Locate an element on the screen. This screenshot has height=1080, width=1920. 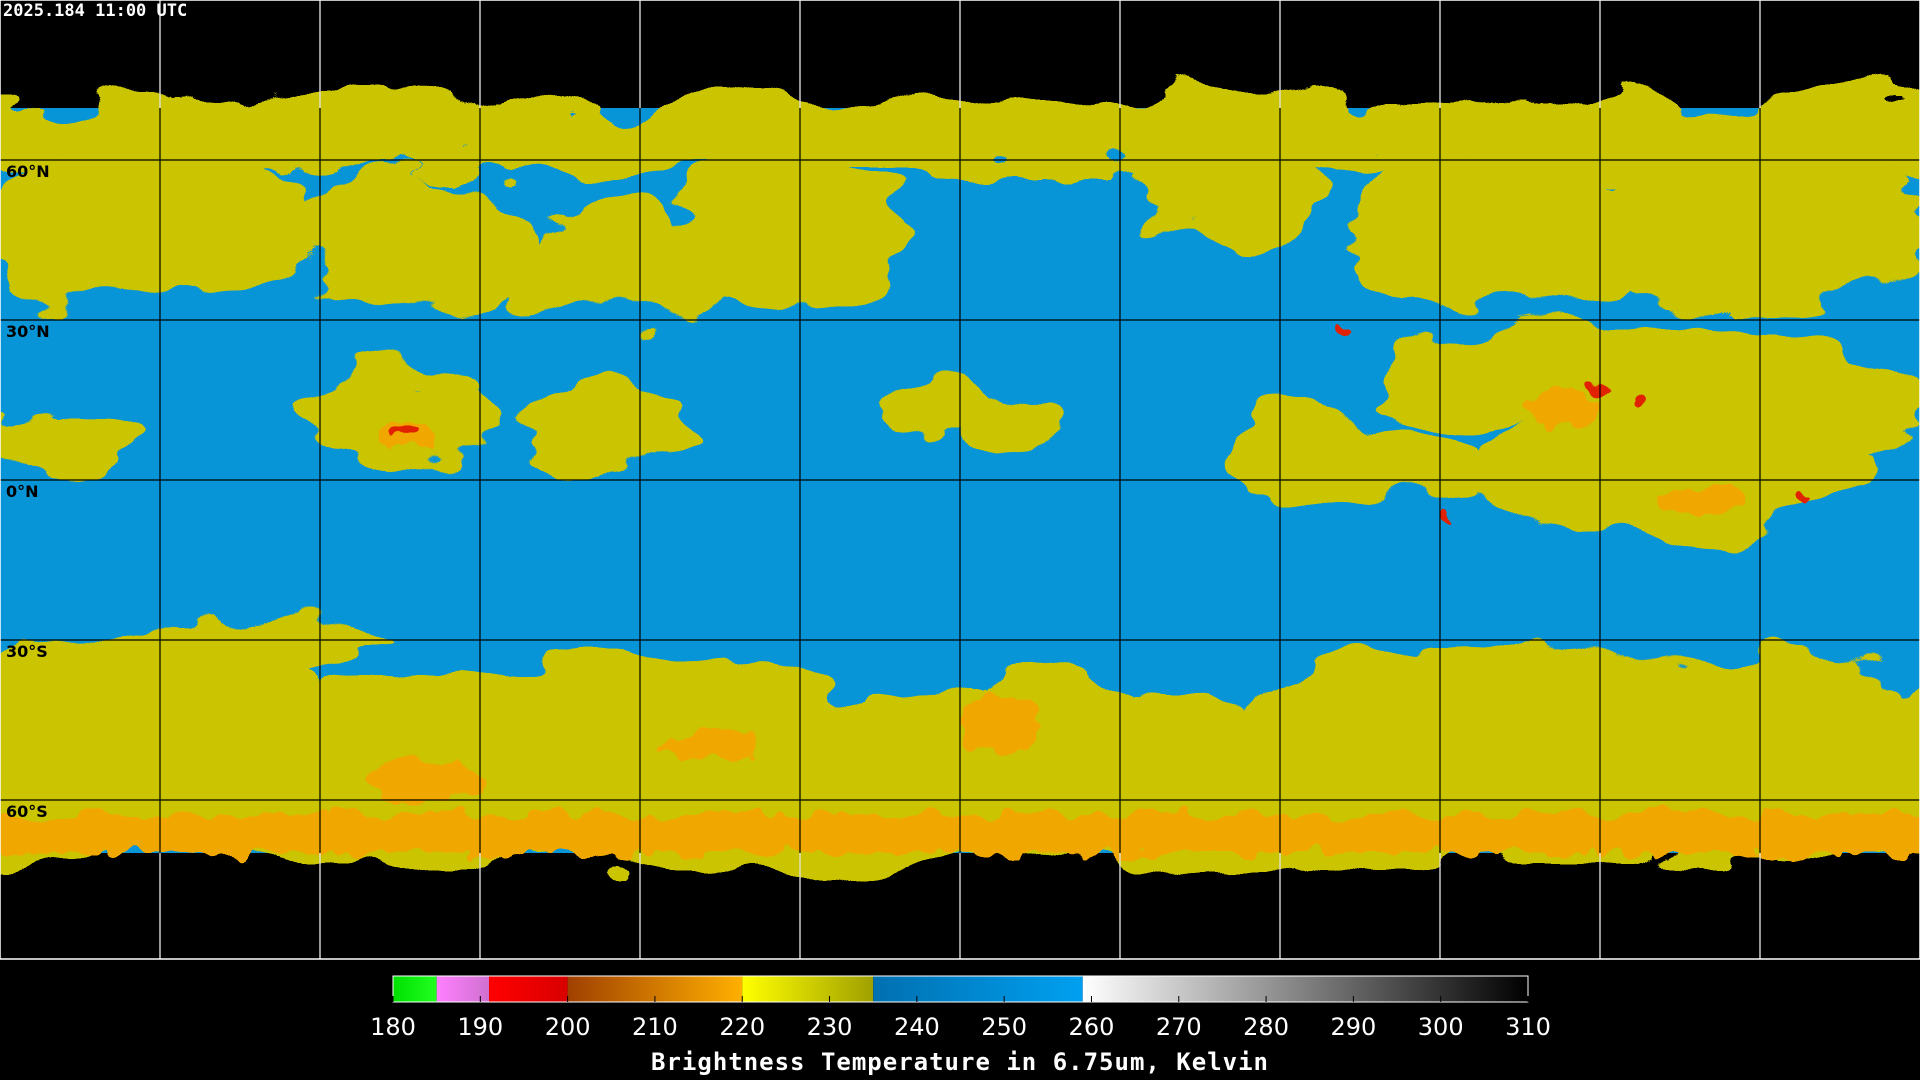
latitude-label: 60°N is located at coordinates (28, 171).